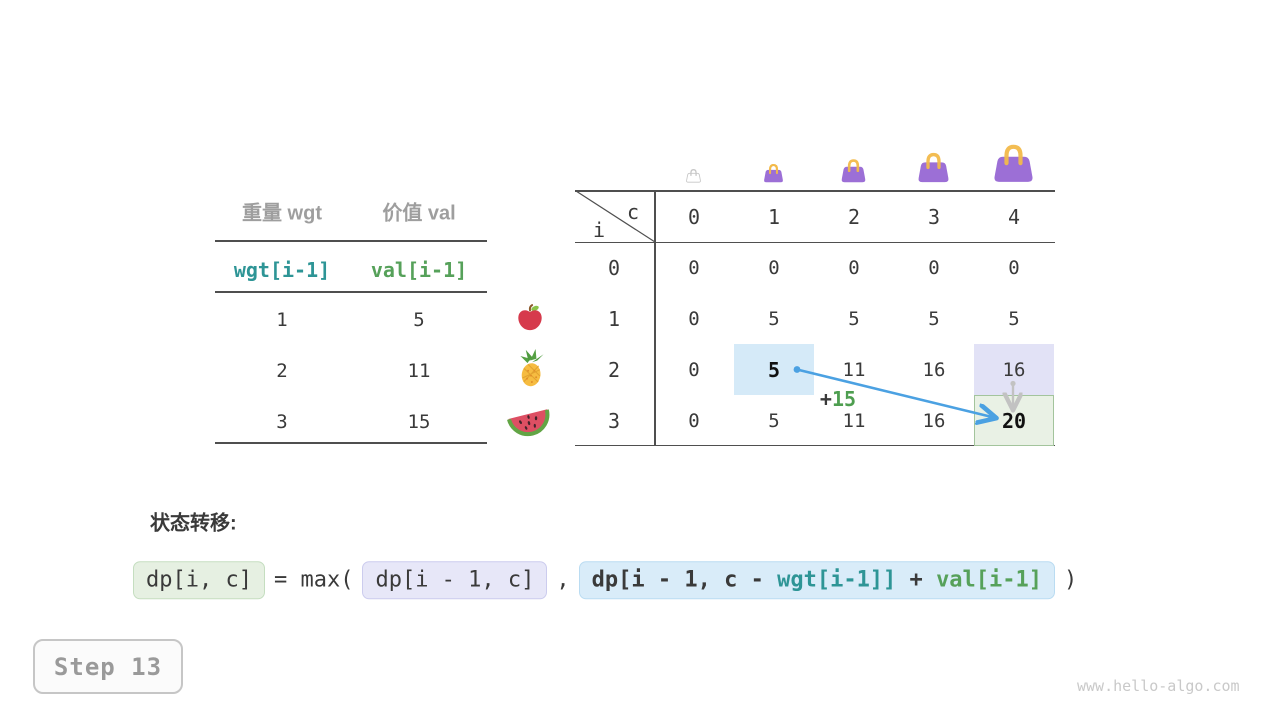 This screenshot has width=1280, height=720. What do you see at coordinates (614, 370) in the screenshot?
I see `dp-row-header-2: 2` at bounding box center [614, 370].